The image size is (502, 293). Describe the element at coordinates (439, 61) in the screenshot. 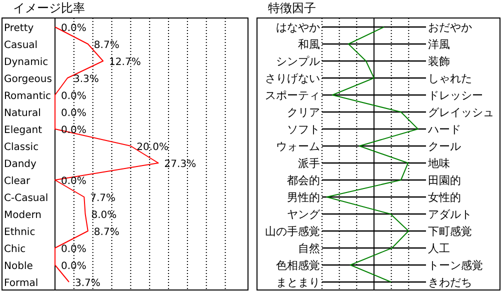

I see `y2-tick-label: 装飾` at that location.